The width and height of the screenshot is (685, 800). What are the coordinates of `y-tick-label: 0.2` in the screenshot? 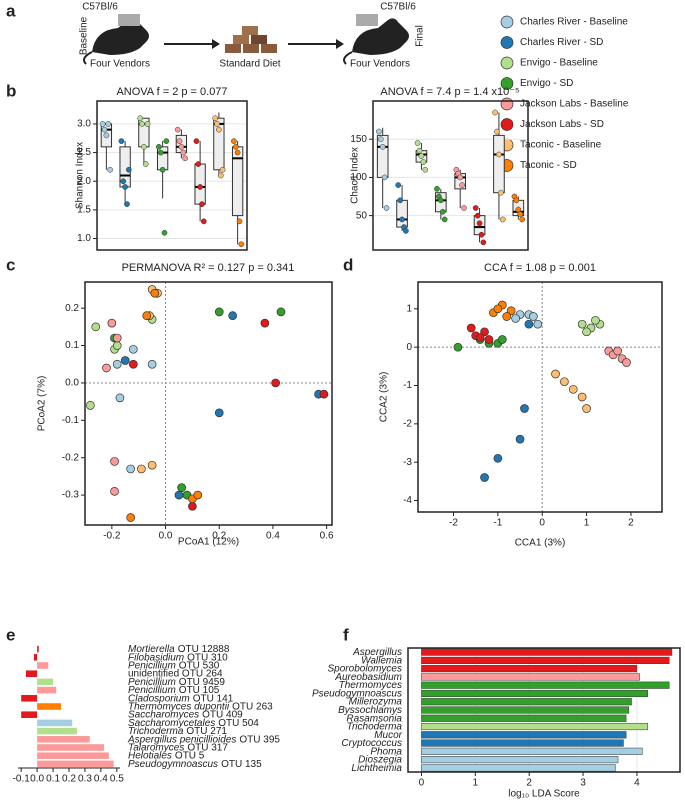 It's located at (72, 308).